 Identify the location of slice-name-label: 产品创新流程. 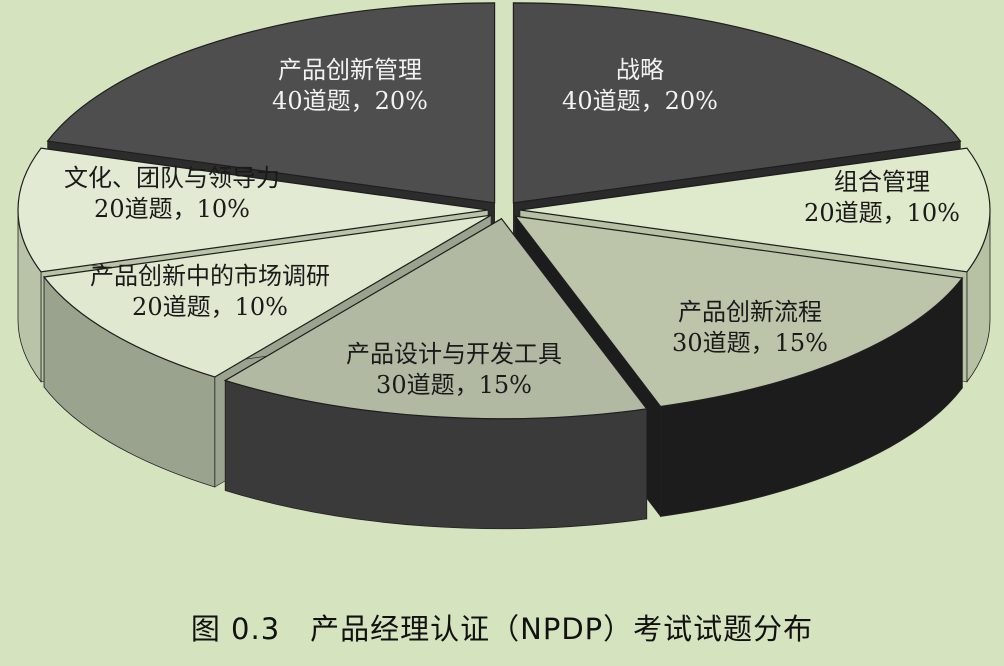
(750, 312).